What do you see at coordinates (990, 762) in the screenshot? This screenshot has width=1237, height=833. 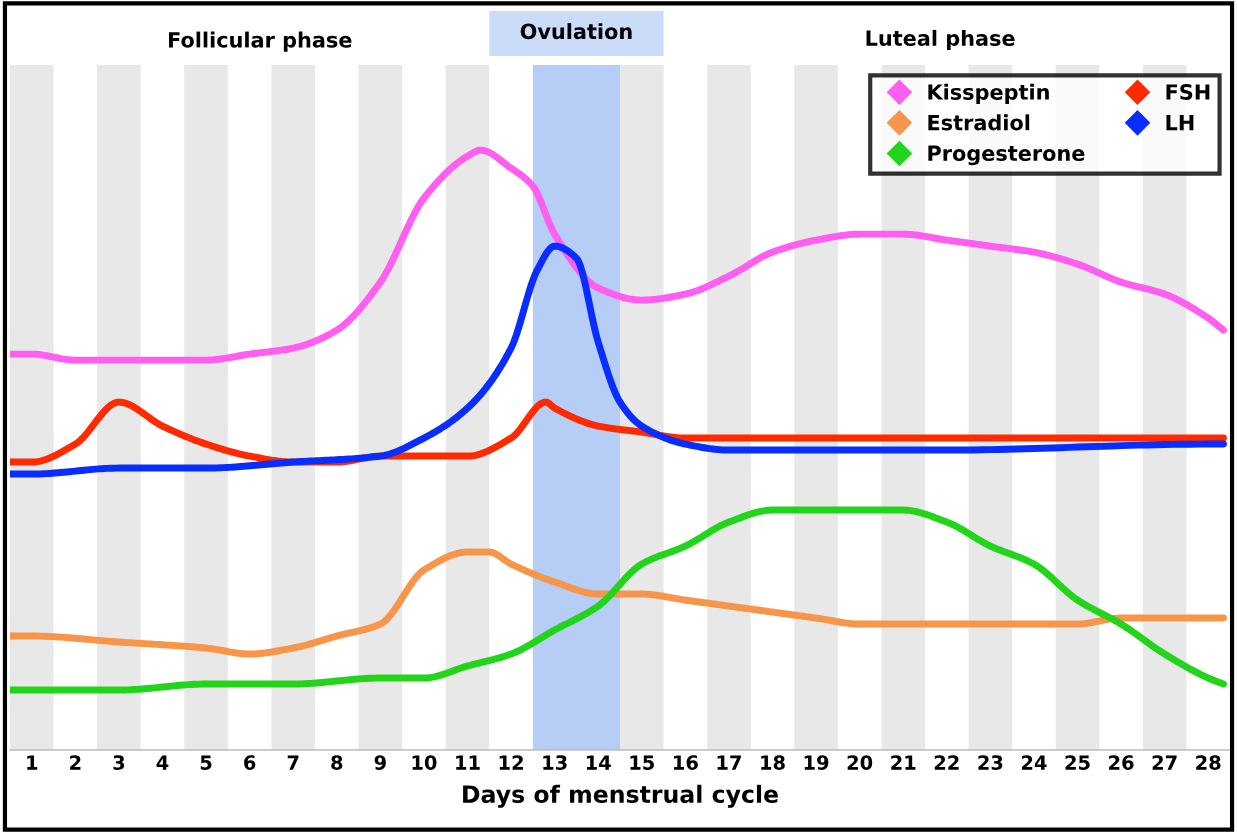 I see `x-tick-label: 23` at bounding box center [990, 762].